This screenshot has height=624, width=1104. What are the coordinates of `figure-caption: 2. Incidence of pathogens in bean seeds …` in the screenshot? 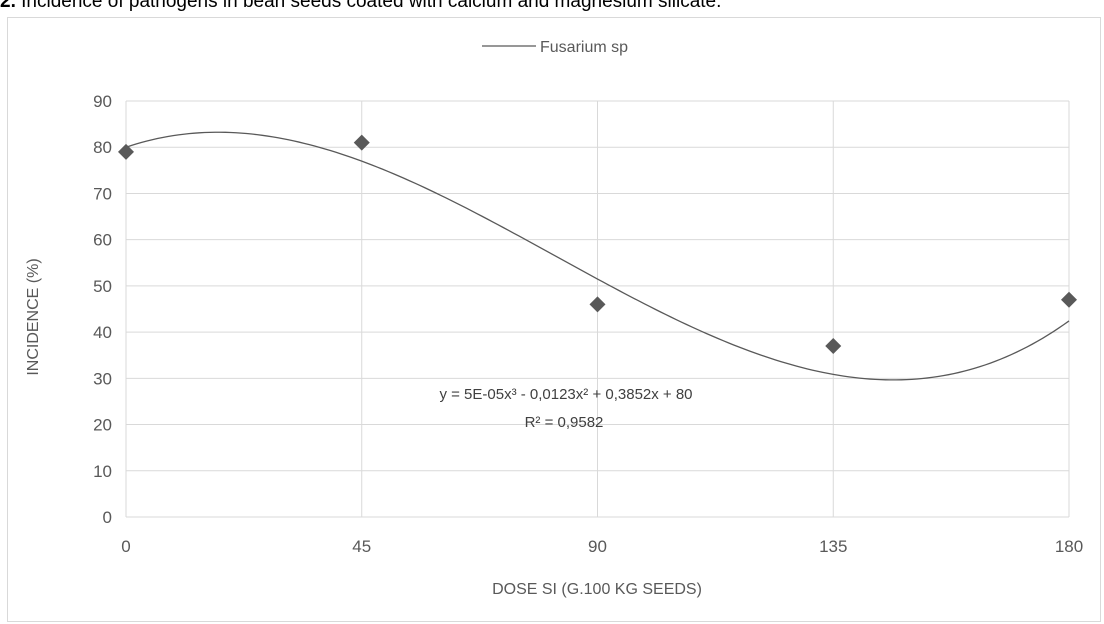 It's located at (552, 6).